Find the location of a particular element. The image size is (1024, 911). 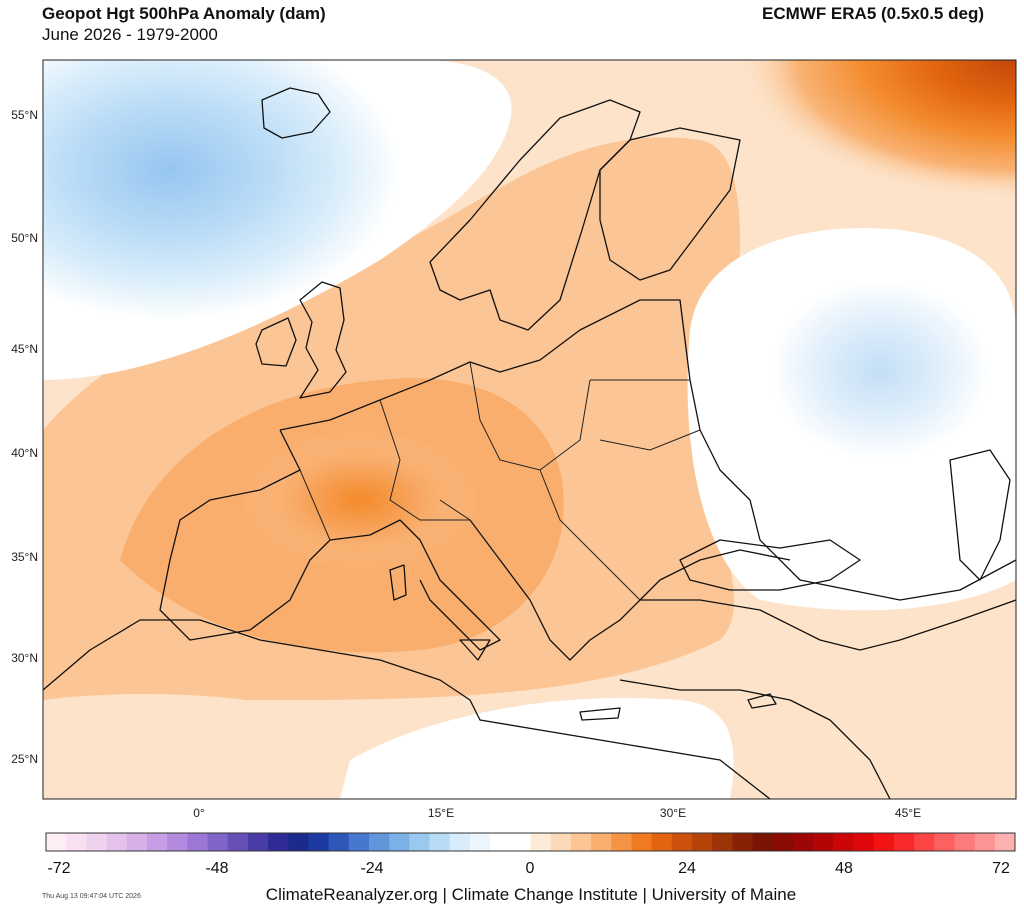

lat-label-40: 40°N is located at coordinates (24, 453).